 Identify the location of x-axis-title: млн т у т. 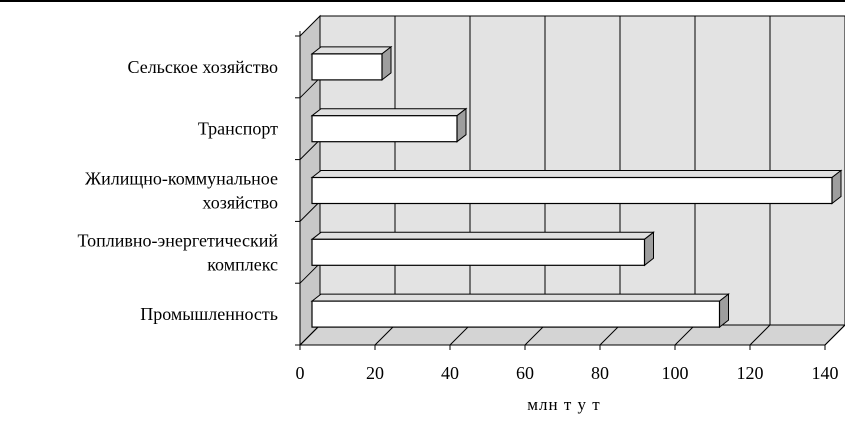
(563, 404).